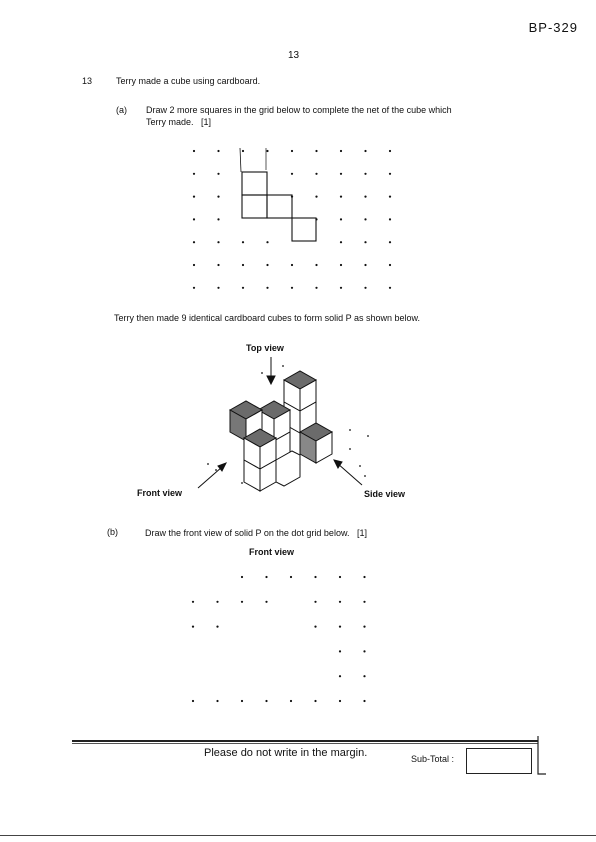  I want to click on front-view-label: Front view, so click(160, 493).